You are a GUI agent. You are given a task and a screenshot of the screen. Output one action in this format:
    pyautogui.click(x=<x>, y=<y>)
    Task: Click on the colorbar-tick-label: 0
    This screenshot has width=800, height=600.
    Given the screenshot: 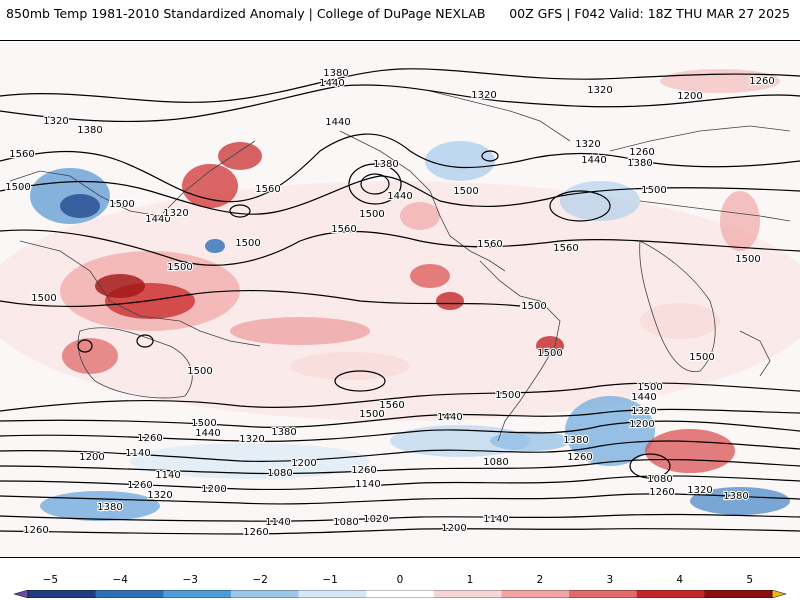 What is the action you would take?
    pyautogui.click(x=400, y=580)
    